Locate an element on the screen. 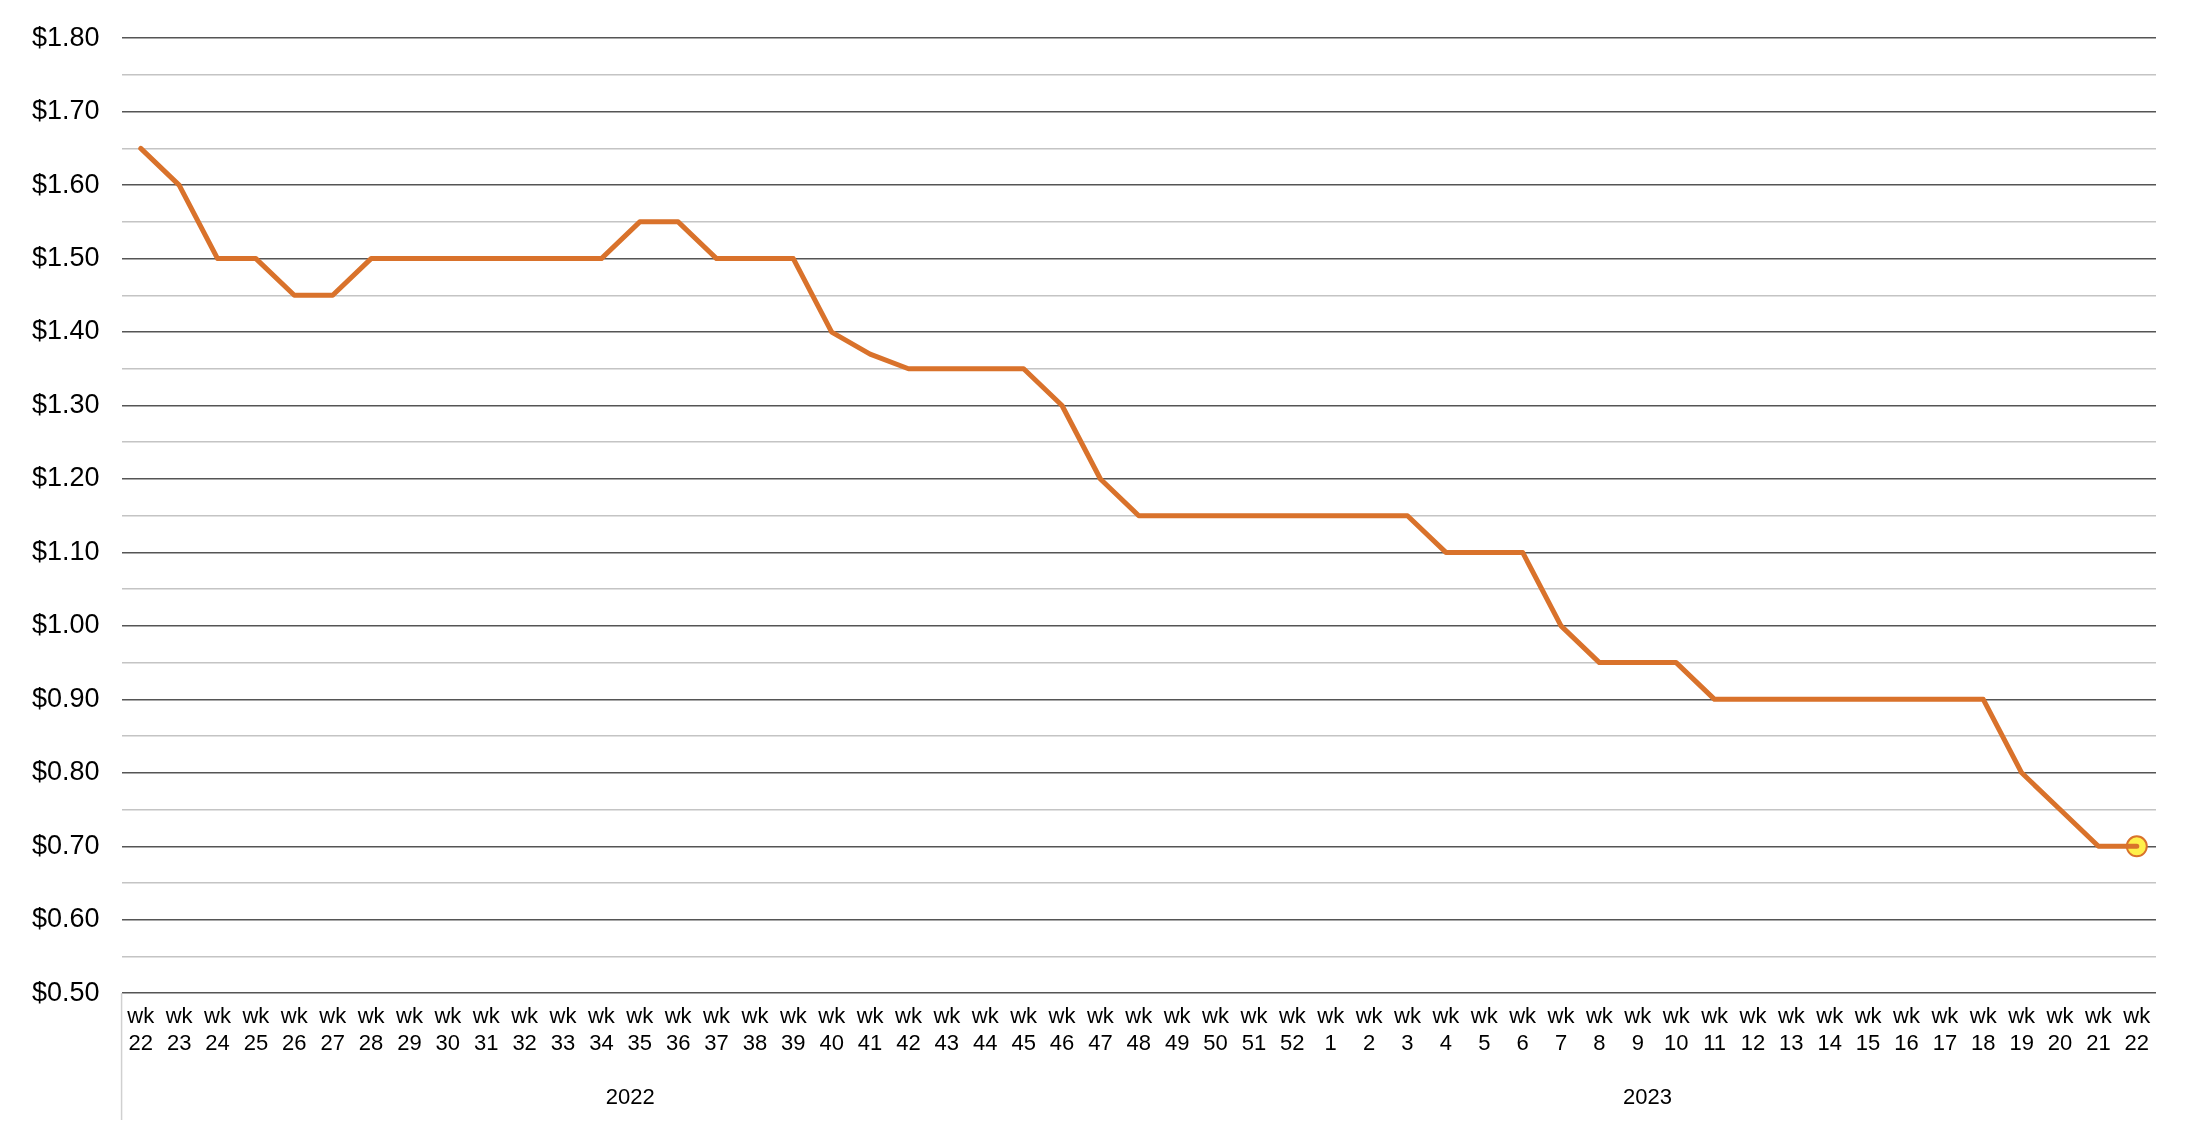 This screenshot has height=1130, width=2186. x-tick-label: wk 39 is located at coordinates (793, 1029).